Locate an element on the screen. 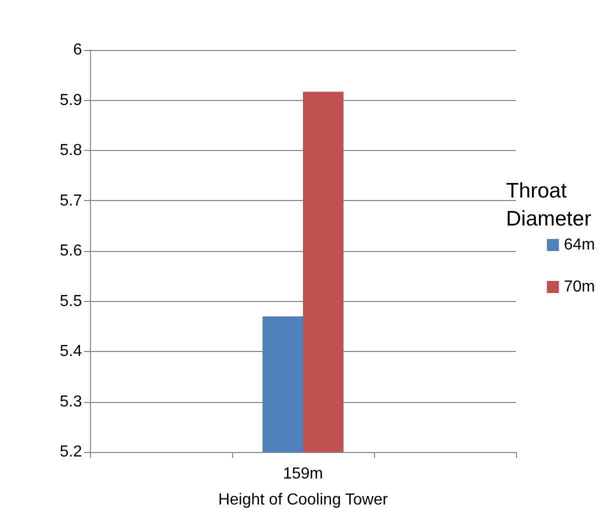 Image resolution: width=608 pixels, height=514 pixels. x-tick-label: 159m is located at coordinates (303, 474).